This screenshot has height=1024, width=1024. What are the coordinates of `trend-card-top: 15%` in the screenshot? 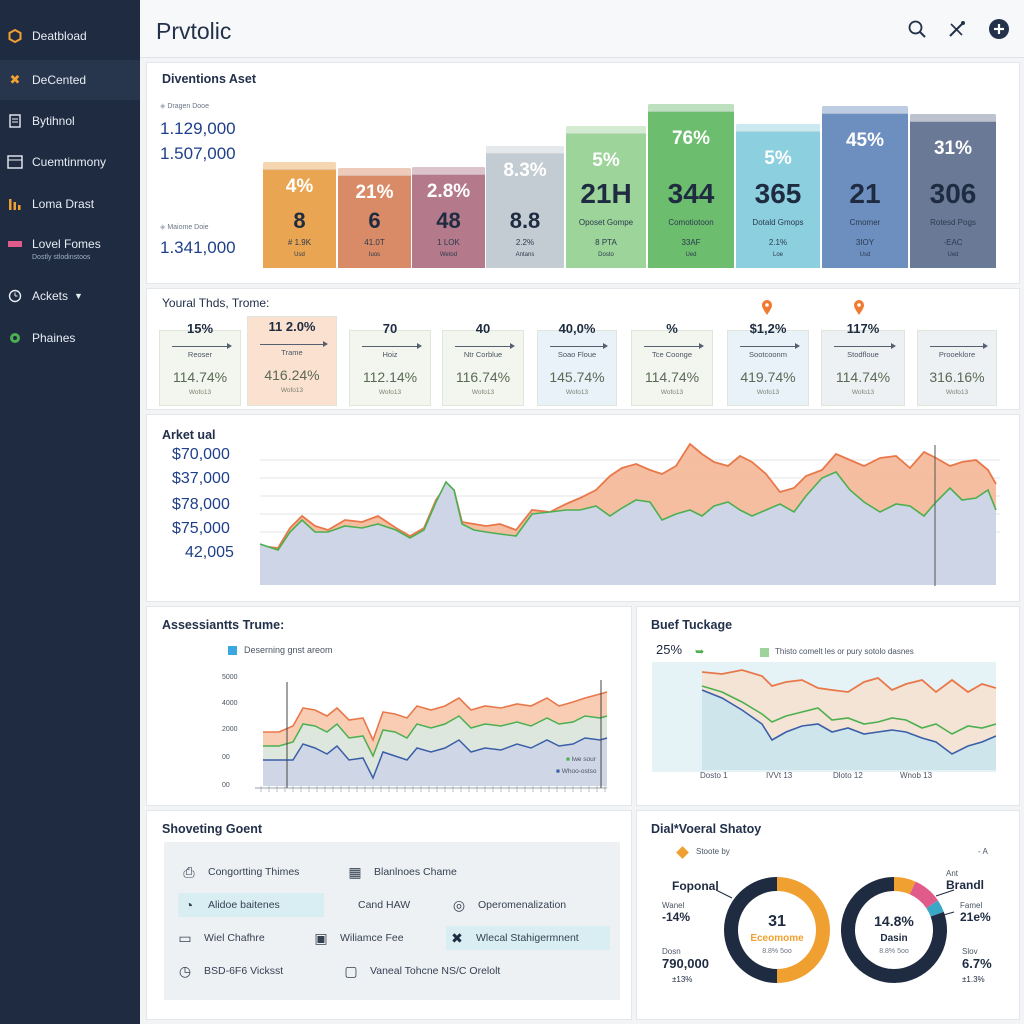 It's located at (200, 328).